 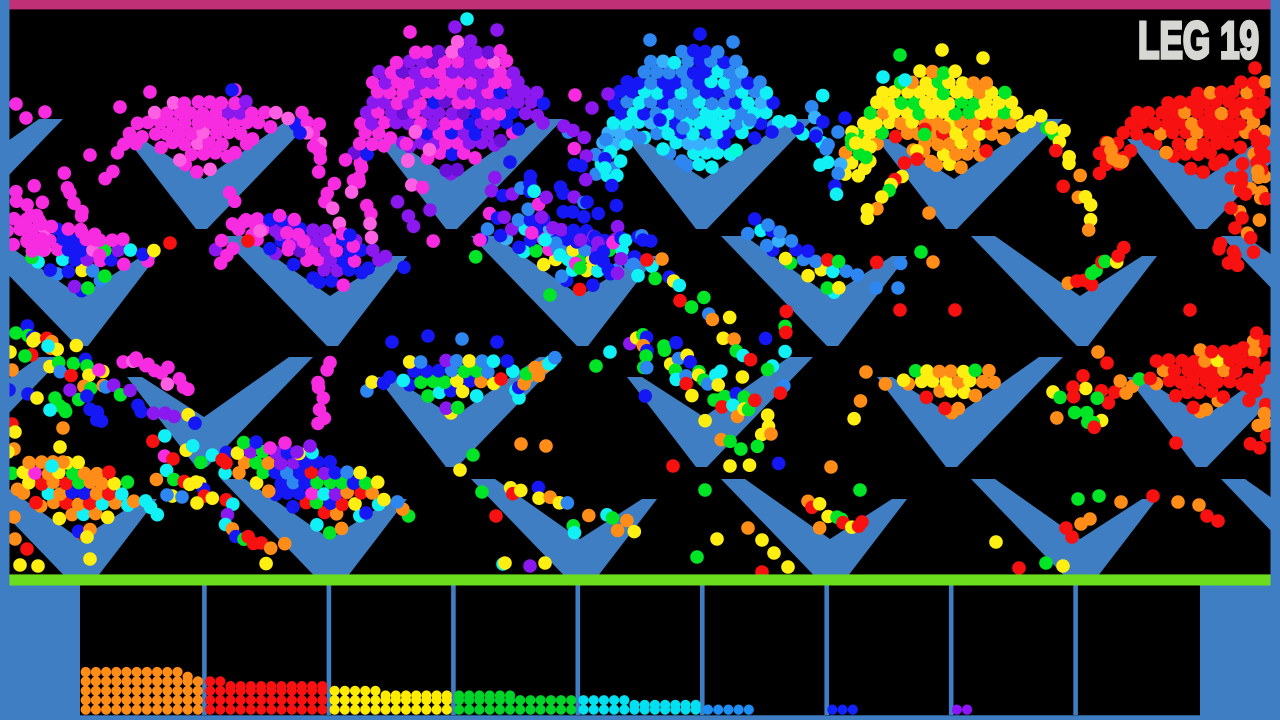 What do you see at coordinates (1198, 40) in the screenshot?
I see `svg-text: LEG 19` at bounding box center [1198, 40].